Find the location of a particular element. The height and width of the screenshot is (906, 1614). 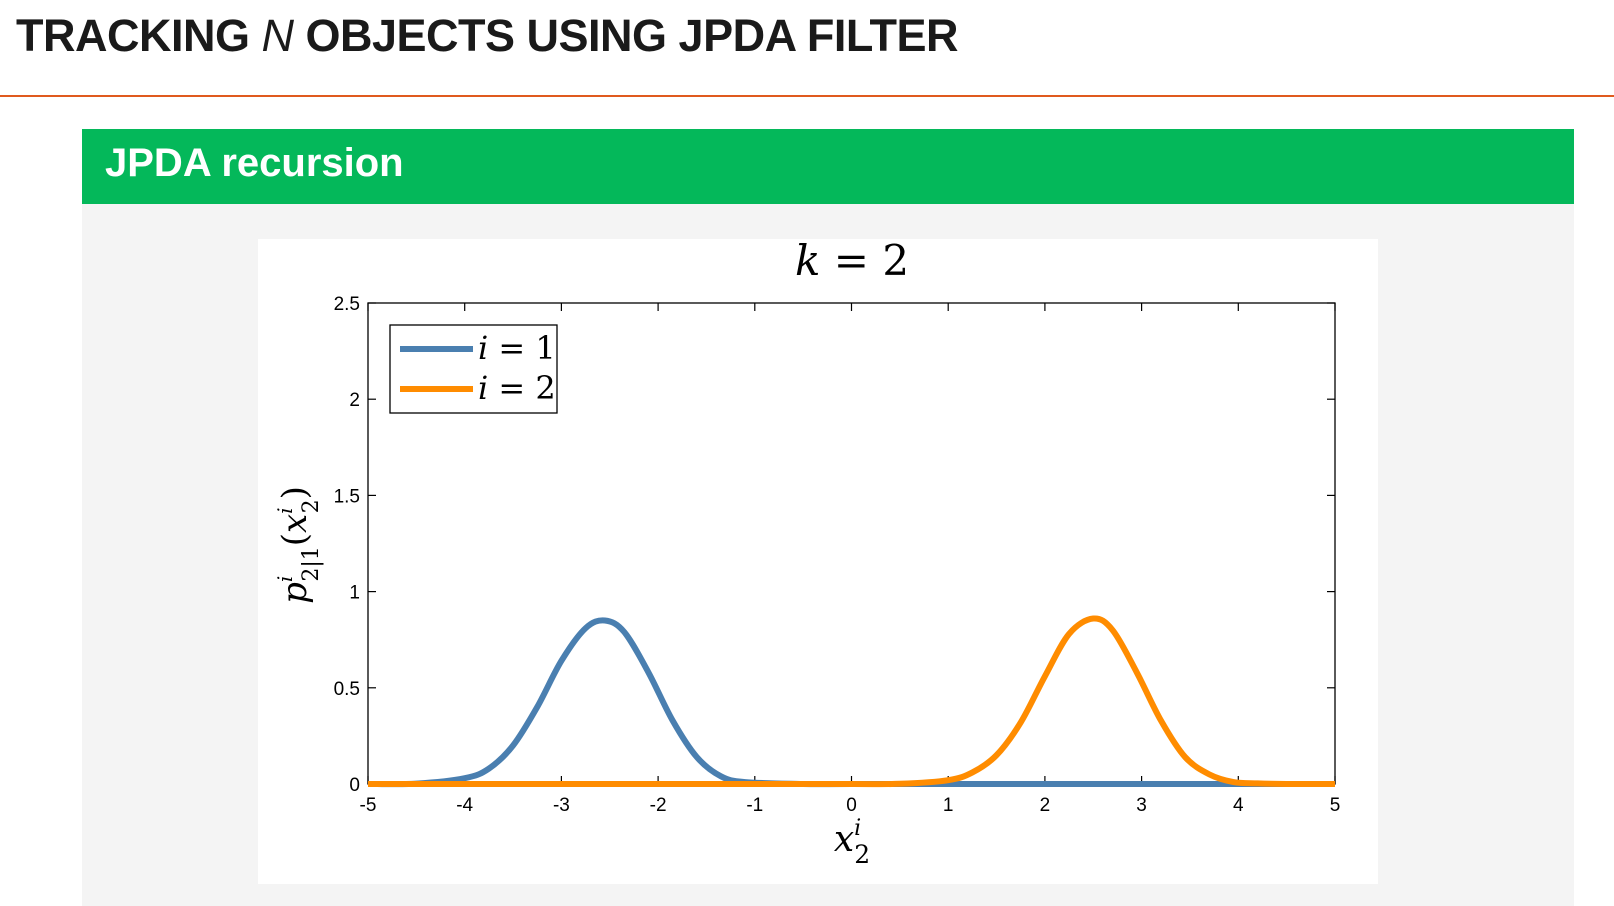

chart-title-eq: = is located at coordinates (851, 262).